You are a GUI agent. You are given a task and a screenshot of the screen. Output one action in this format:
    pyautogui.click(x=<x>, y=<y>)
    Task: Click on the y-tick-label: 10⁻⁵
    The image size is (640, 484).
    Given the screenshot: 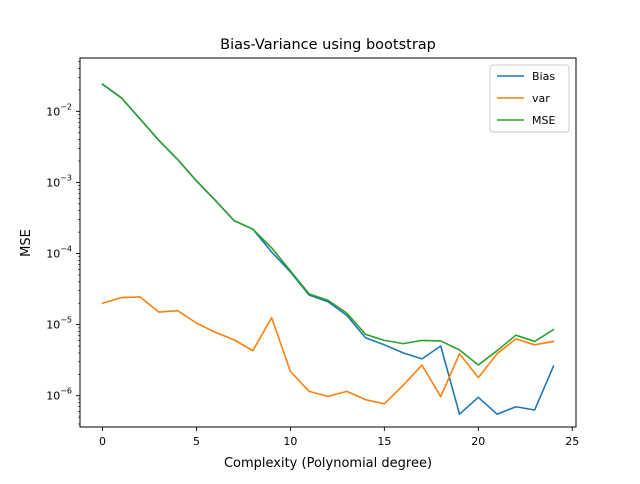 What is the action you would take?
    pyautogui.click(x=59, y=324)
    